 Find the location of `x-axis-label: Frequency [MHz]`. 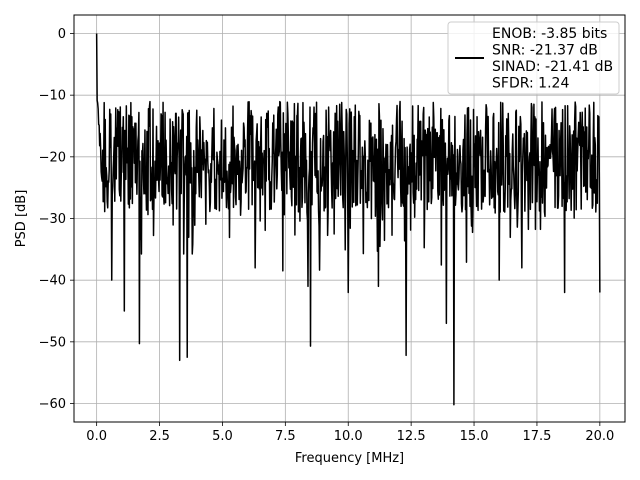

x-axis-label: Frequency [MHz] is located at coordinates (349, 458).